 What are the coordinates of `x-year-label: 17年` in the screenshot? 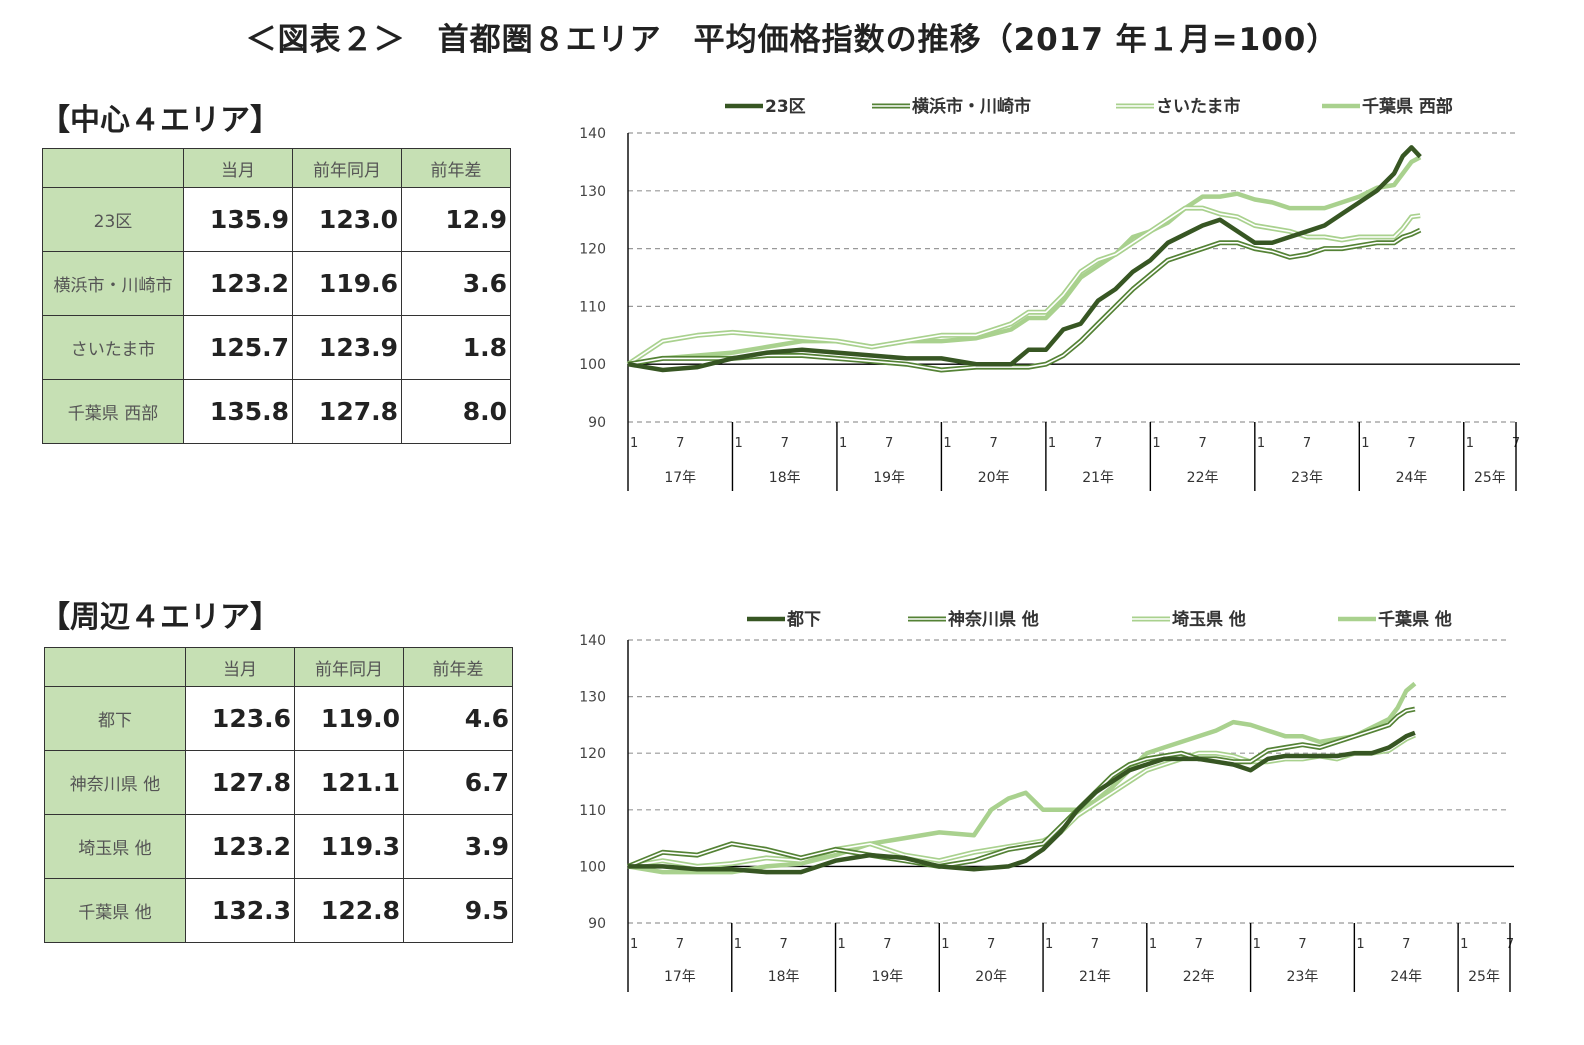 It's located at (680, 478).